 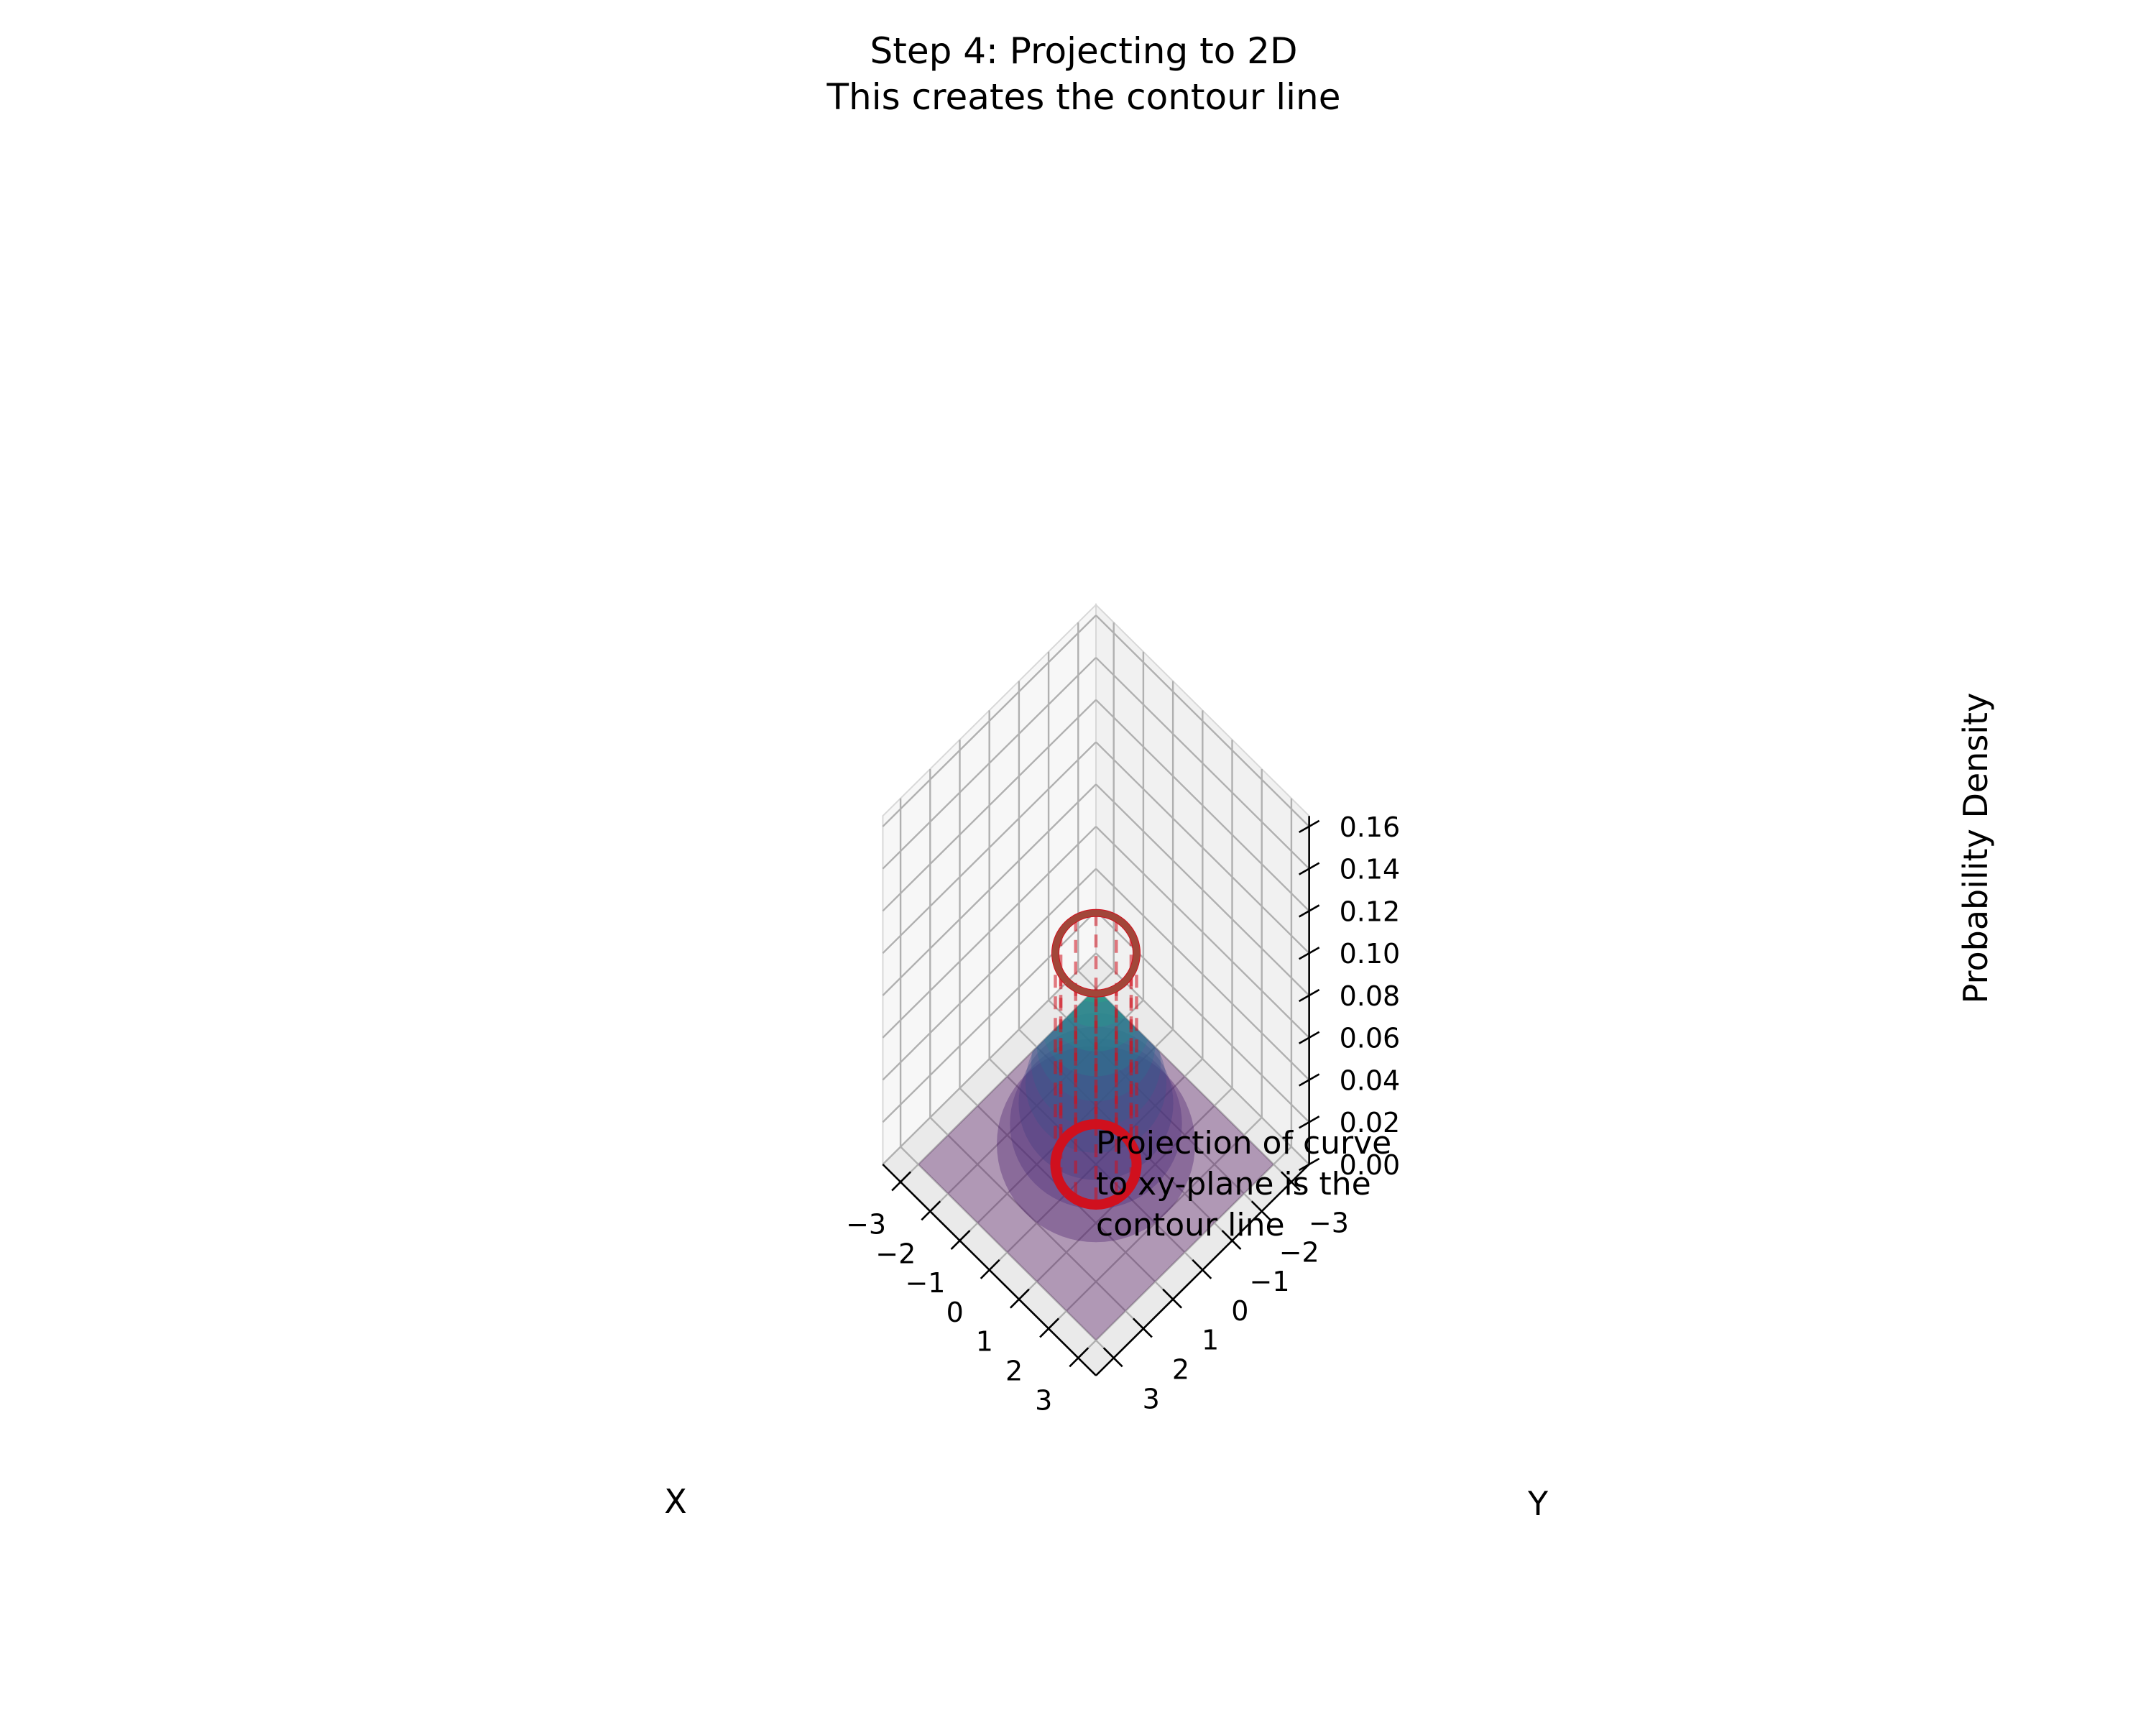 I want to click on y-tick-label: −1, so click(x=1270, y=1281).